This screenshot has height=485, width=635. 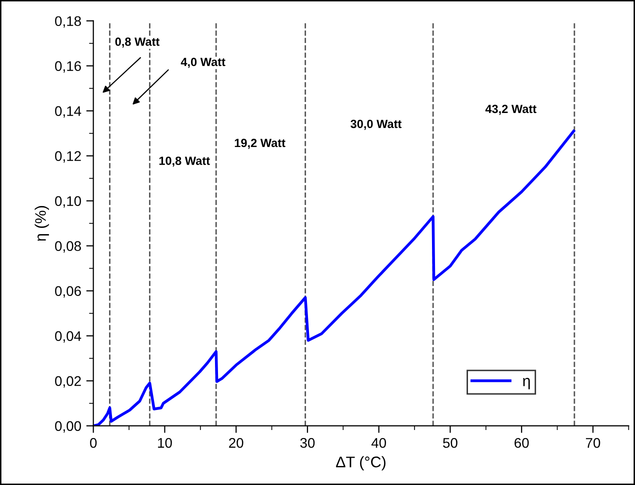 What do you see at coordinates (68, 22) in the screenshot?
I see `y-tick-label: 0,18` at bounding box center [68, 22].